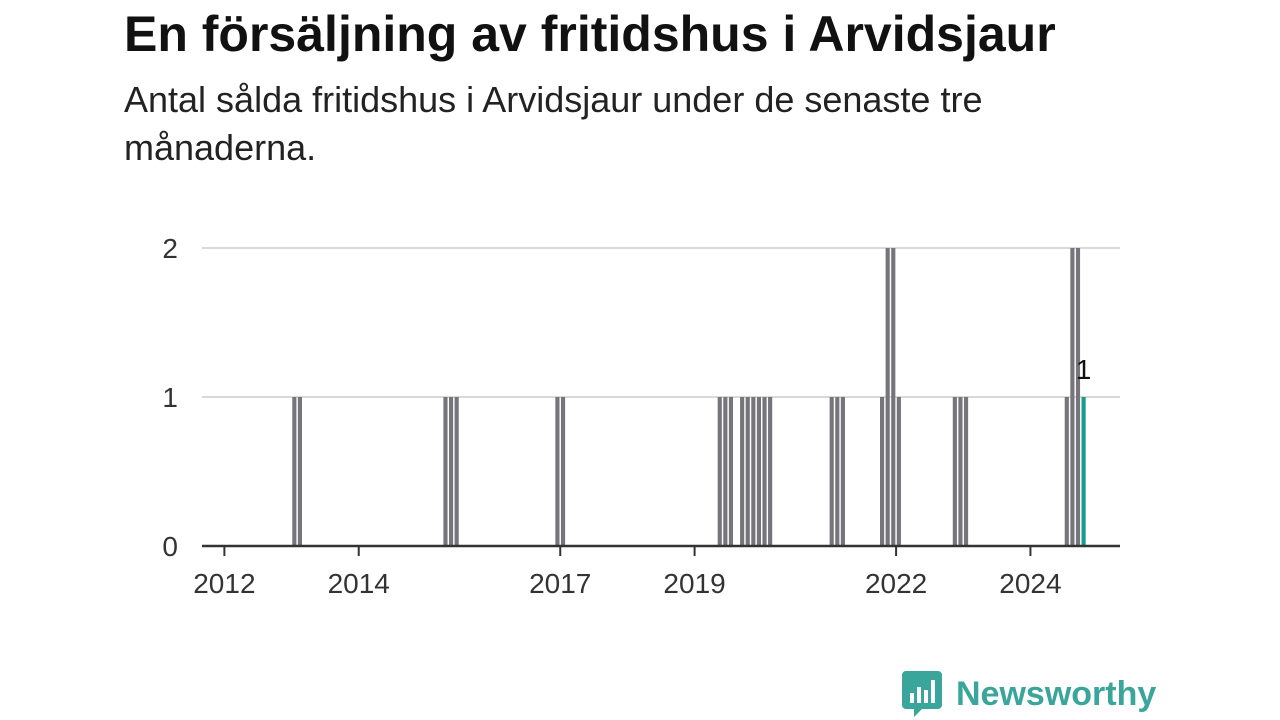 The height and width of the screenshot is (720, 1280). Describe the element at coordinates (1083, 471) in the screenshot. I see `bar-highlight` at that location.